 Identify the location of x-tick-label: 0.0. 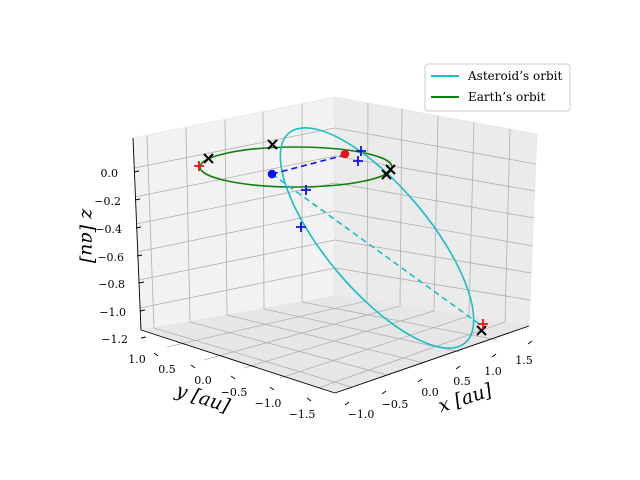
(430, 392).